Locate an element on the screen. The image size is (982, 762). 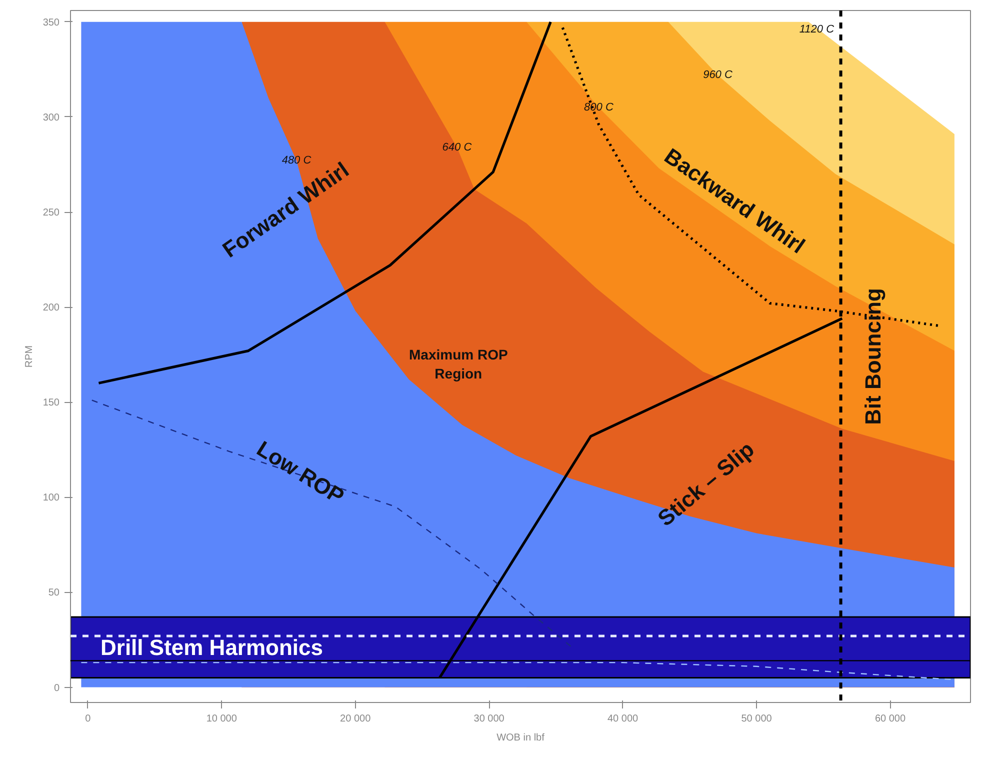
y-tick-label: 0 is located at coordinates (57, 688).